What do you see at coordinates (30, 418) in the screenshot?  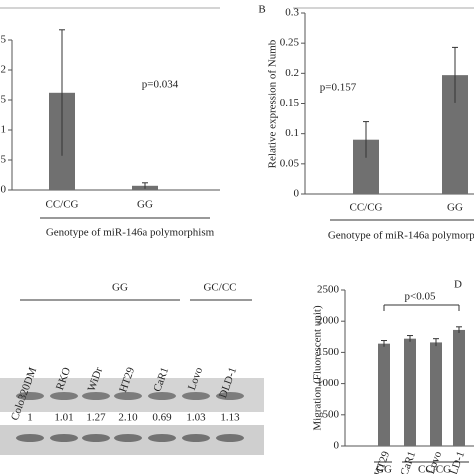 I see `ratio-label: 1` at bounding box center [30, 418].